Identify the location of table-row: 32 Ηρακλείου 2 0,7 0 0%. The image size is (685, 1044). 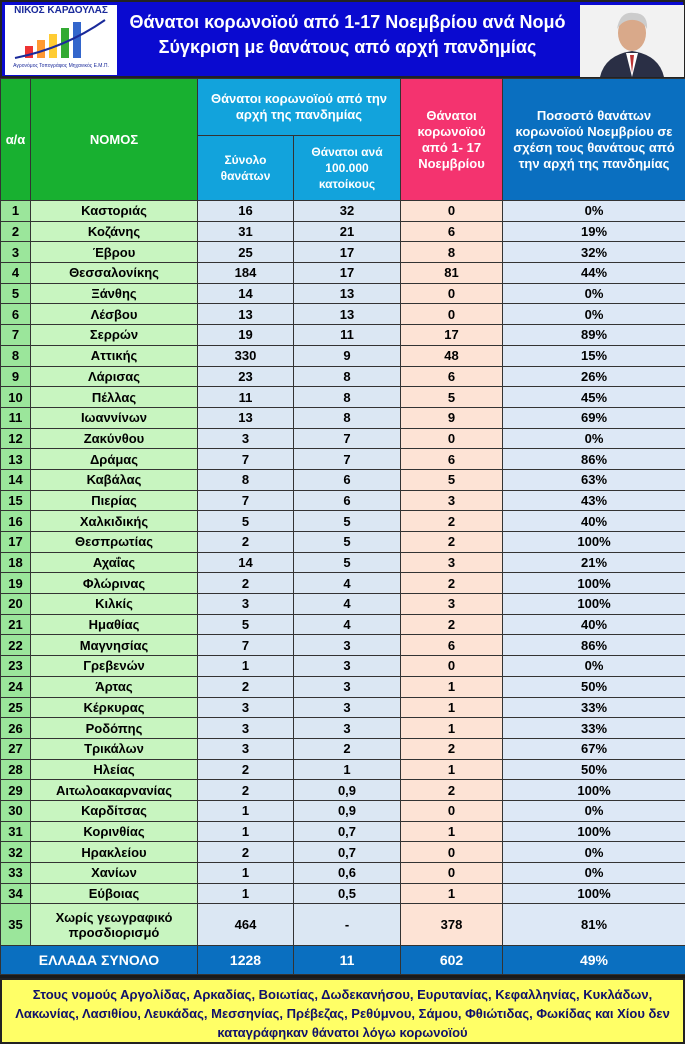
(342, 852).